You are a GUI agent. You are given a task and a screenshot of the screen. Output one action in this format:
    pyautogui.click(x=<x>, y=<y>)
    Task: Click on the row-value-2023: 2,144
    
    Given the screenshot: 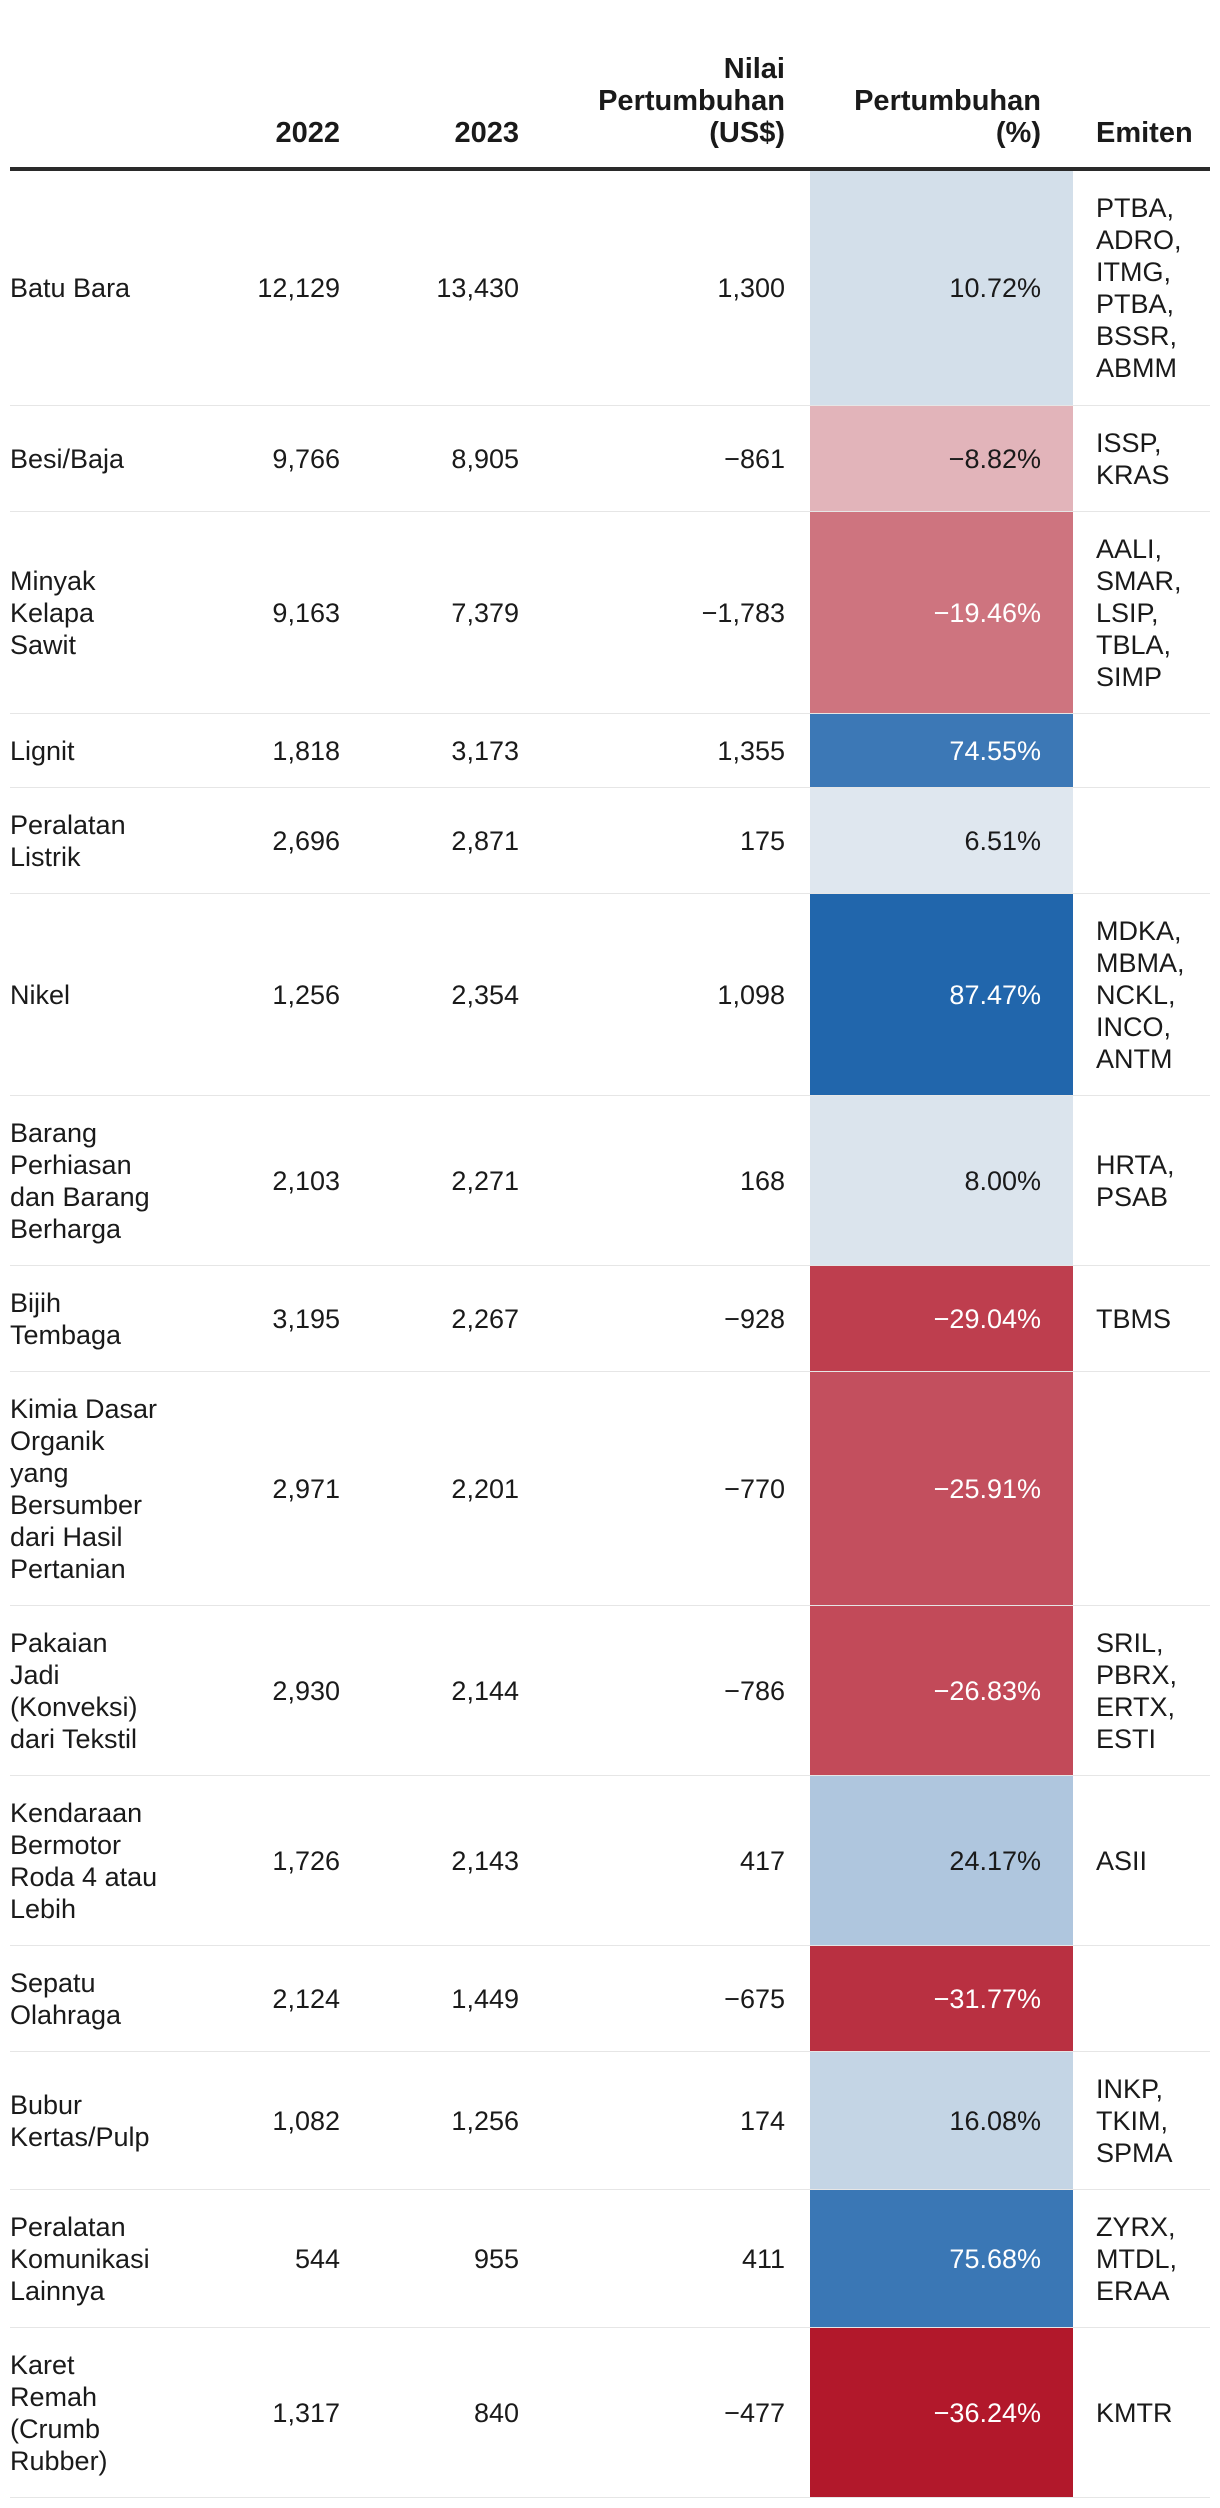 What is the action you would take?
    pyautogui.click(x=485, y=1690)
    